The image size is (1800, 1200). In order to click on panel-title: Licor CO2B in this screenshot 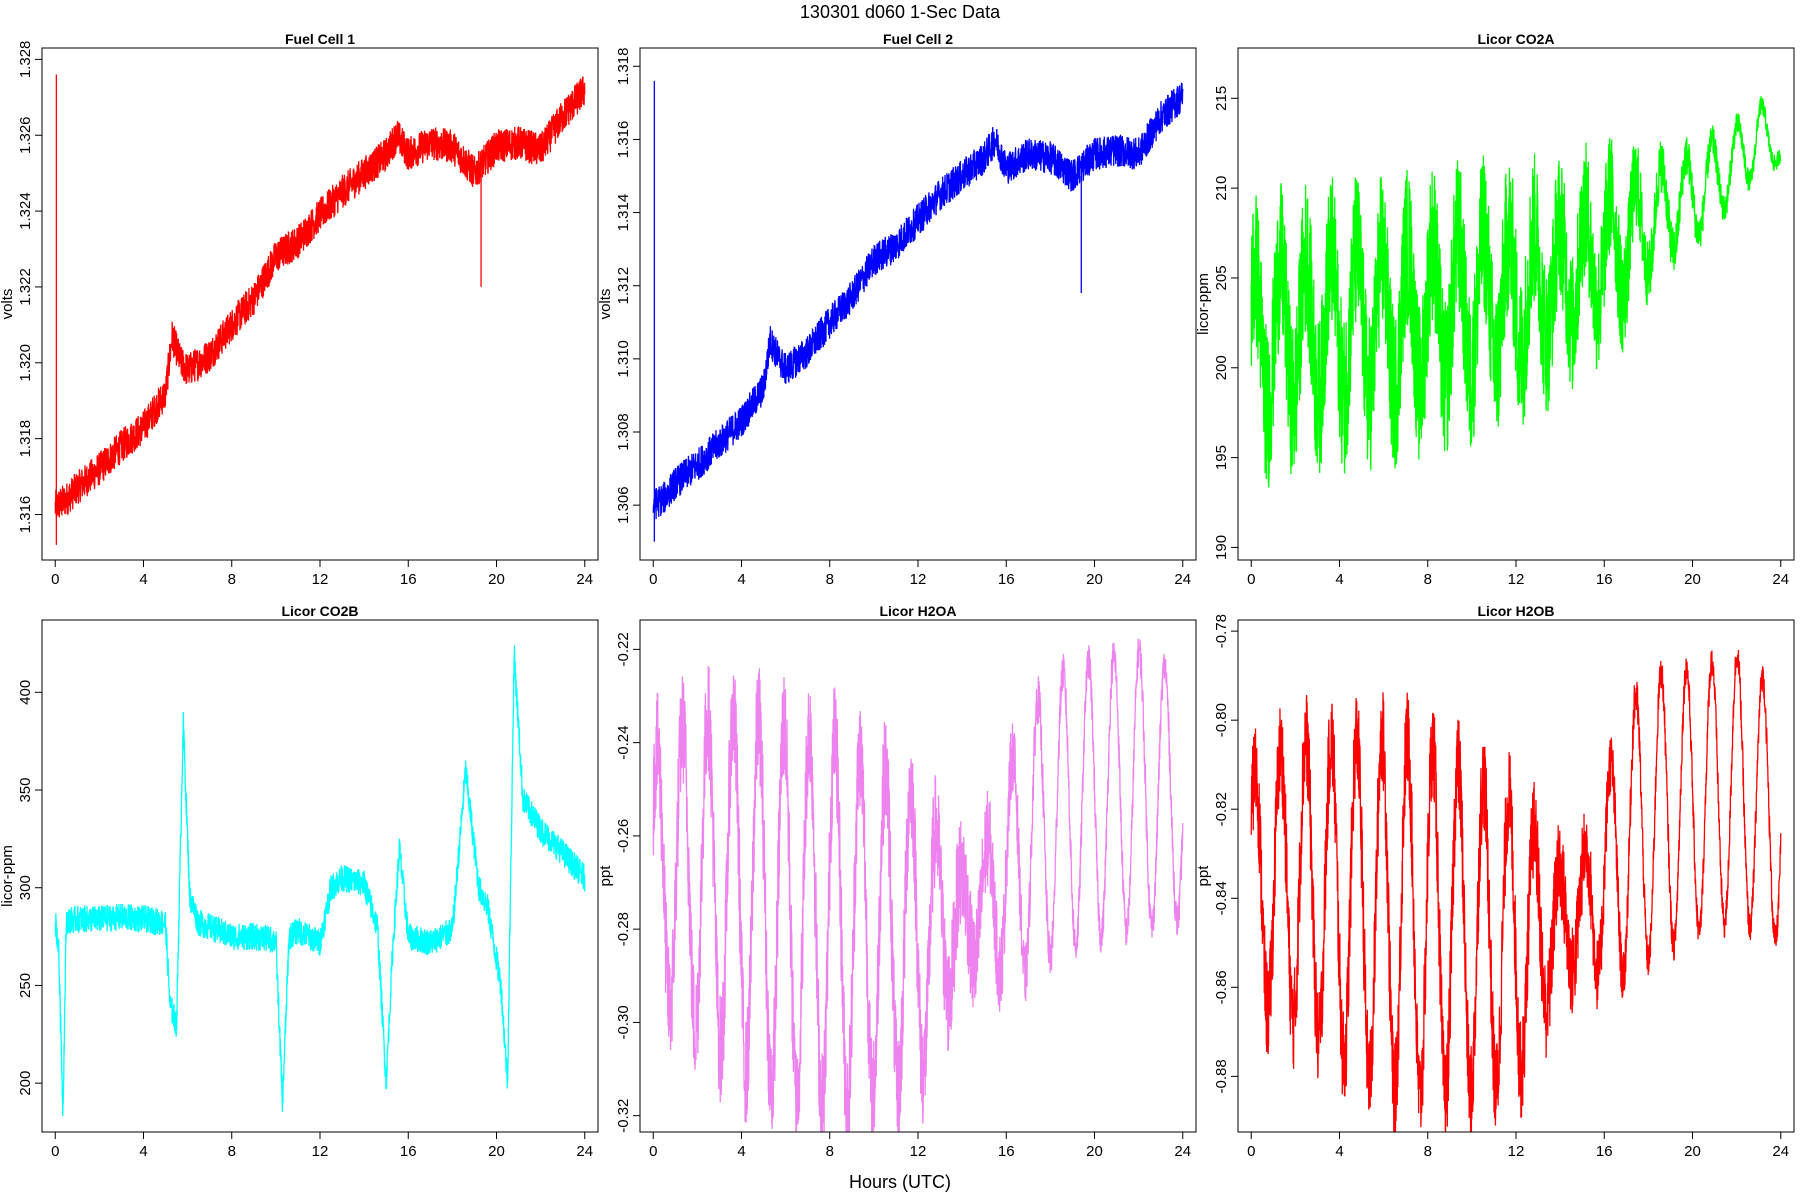, I will do `click(319, 611)`.